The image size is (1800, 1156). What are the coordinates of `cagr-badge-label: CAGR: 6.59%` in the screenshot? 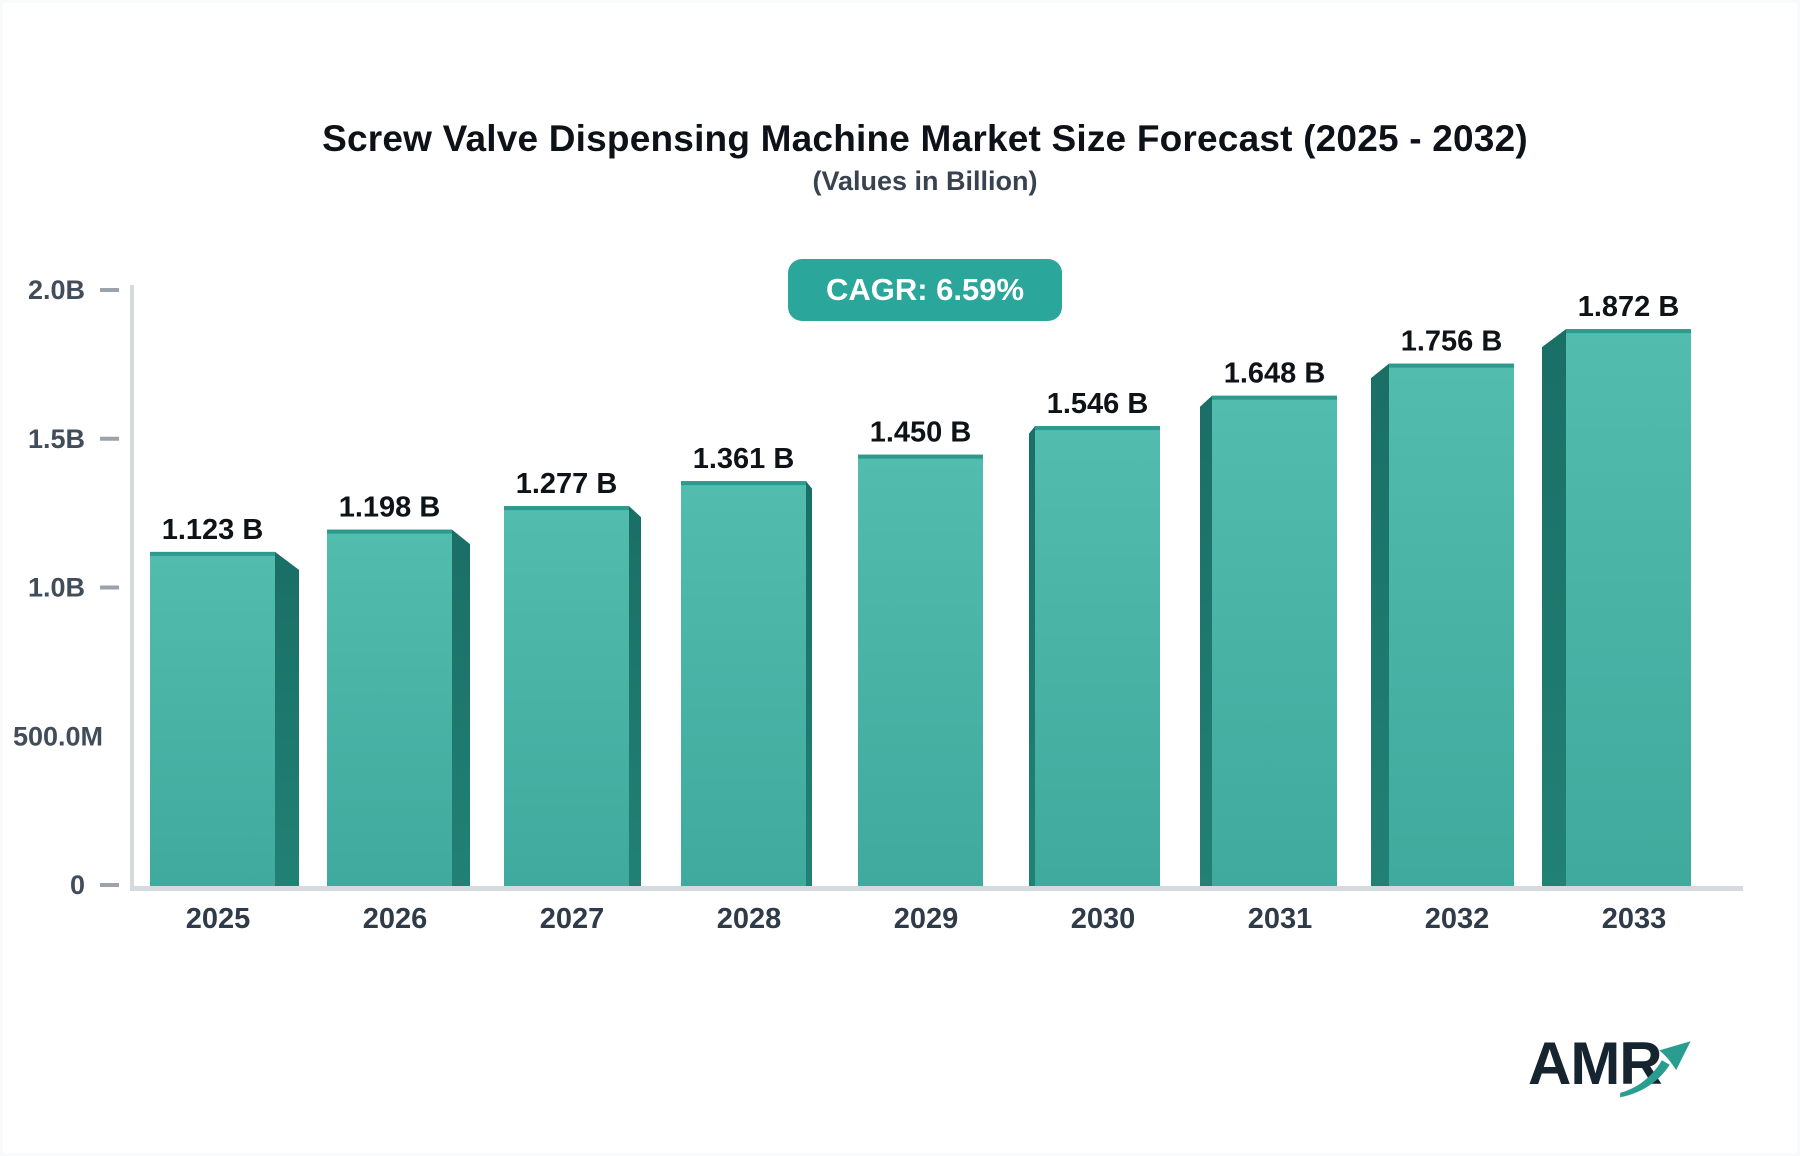 It's located at (925, 289).